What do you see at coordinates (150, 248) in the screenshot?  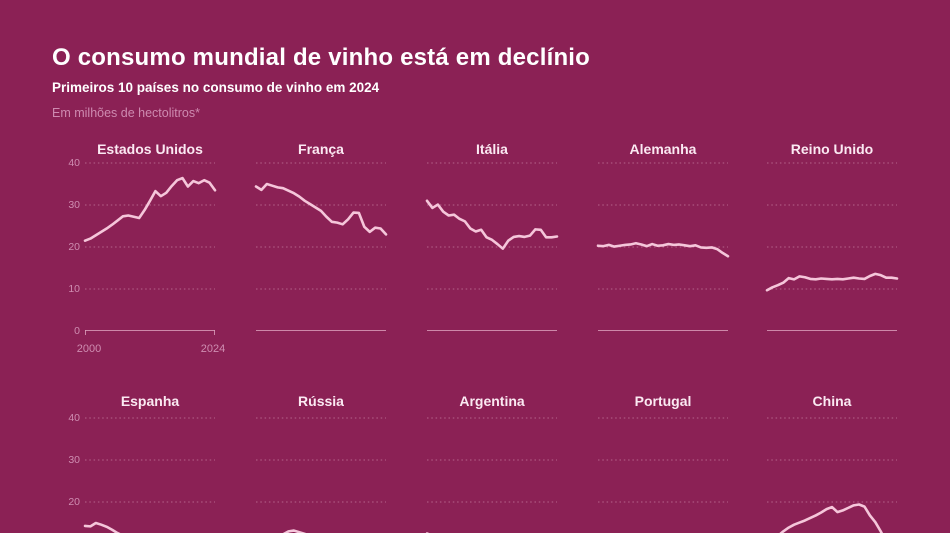 I see `line-chart-estados-unidos` at bounding box center [150, 248].